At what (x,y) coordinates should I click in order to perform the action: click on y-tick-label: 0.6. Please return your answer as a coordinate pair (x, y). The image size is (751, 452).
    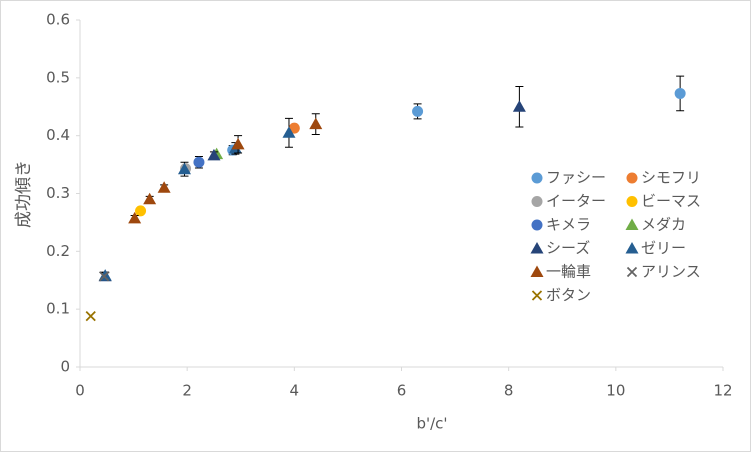
    Looking at the image, I should click on (58, 20).